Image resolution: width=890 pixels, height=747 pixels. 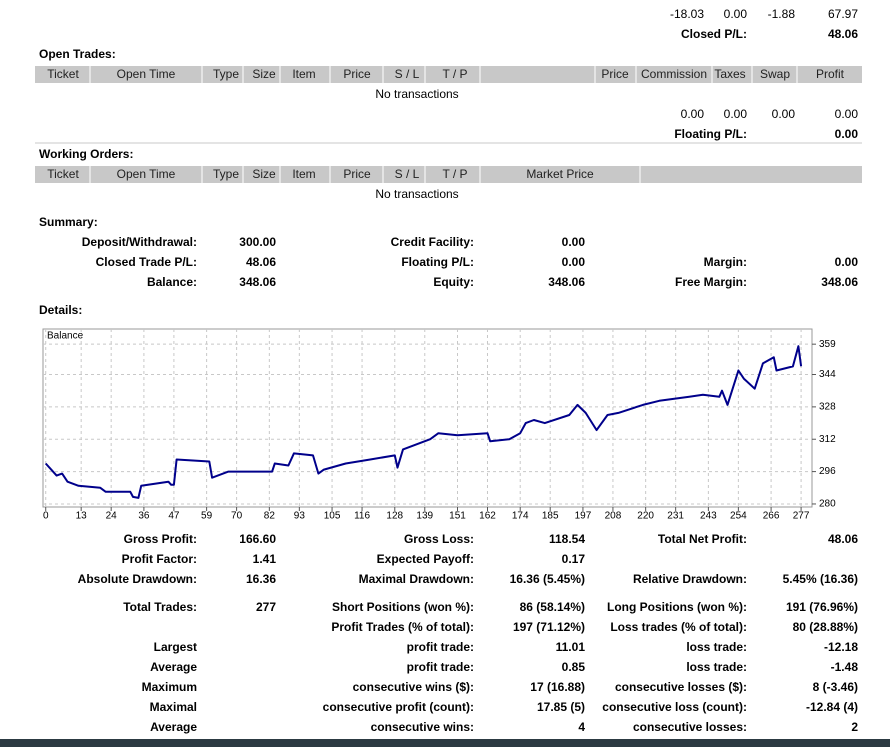 What do you see at coordinates (448, 174) in the screenshot?
I see `working-orders-header` at bounding box center [448, 174].